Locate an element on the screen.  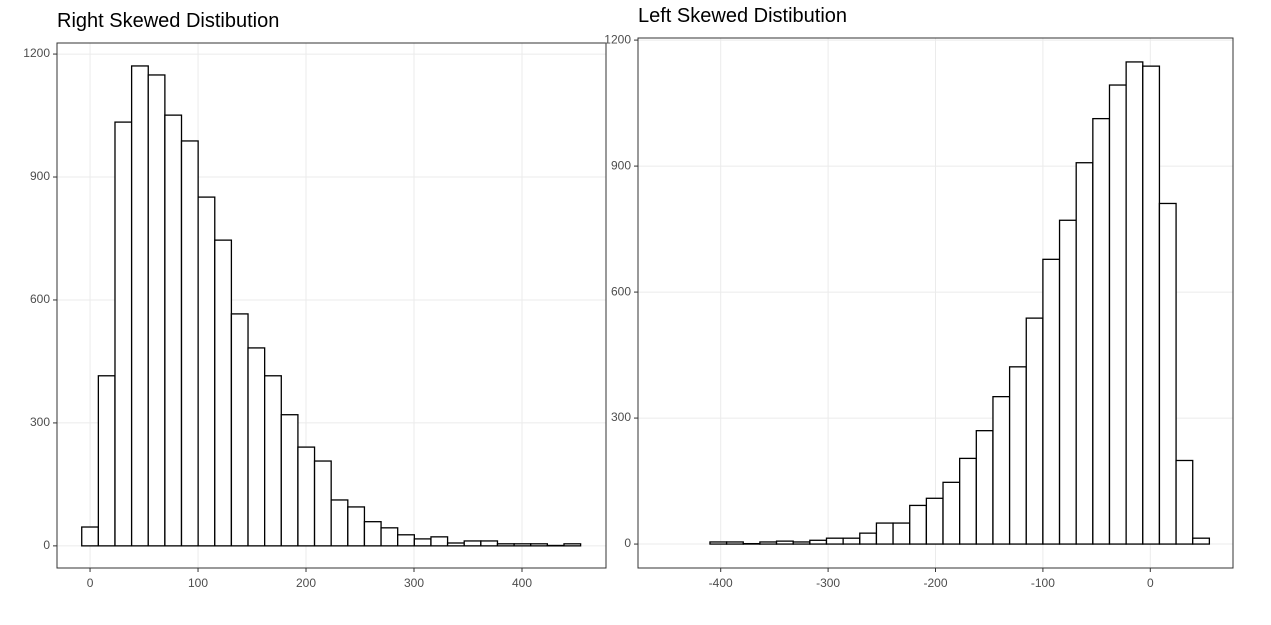
x-tick-label: 300 is located at coordinates (414, 583).